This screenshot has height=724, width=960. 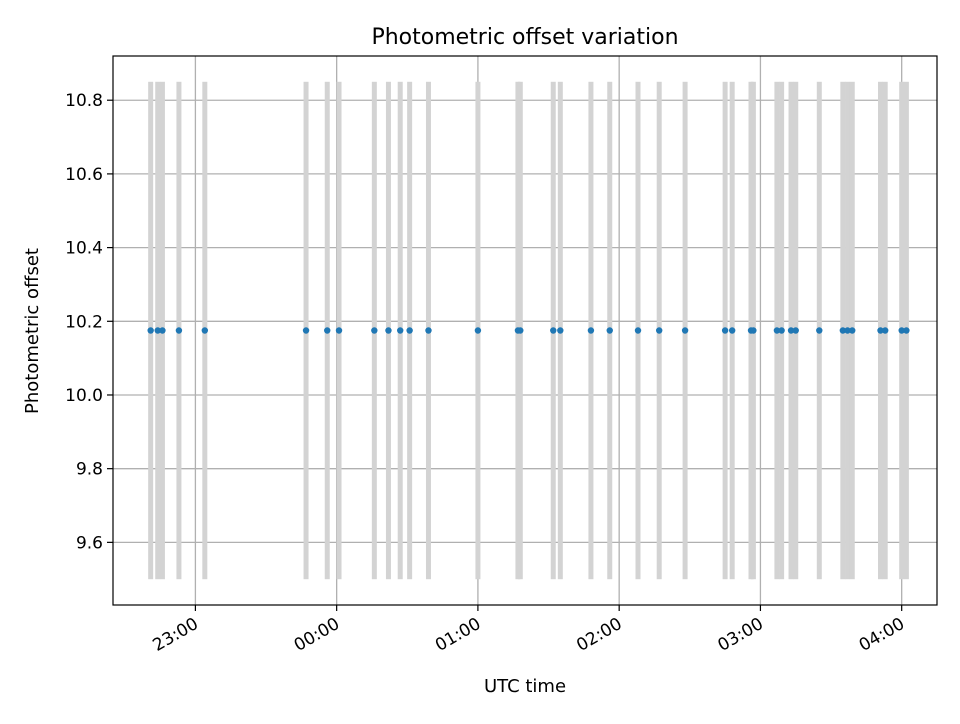 I want to click on y-tick-label: 10.2, so click(x=84, y=322).